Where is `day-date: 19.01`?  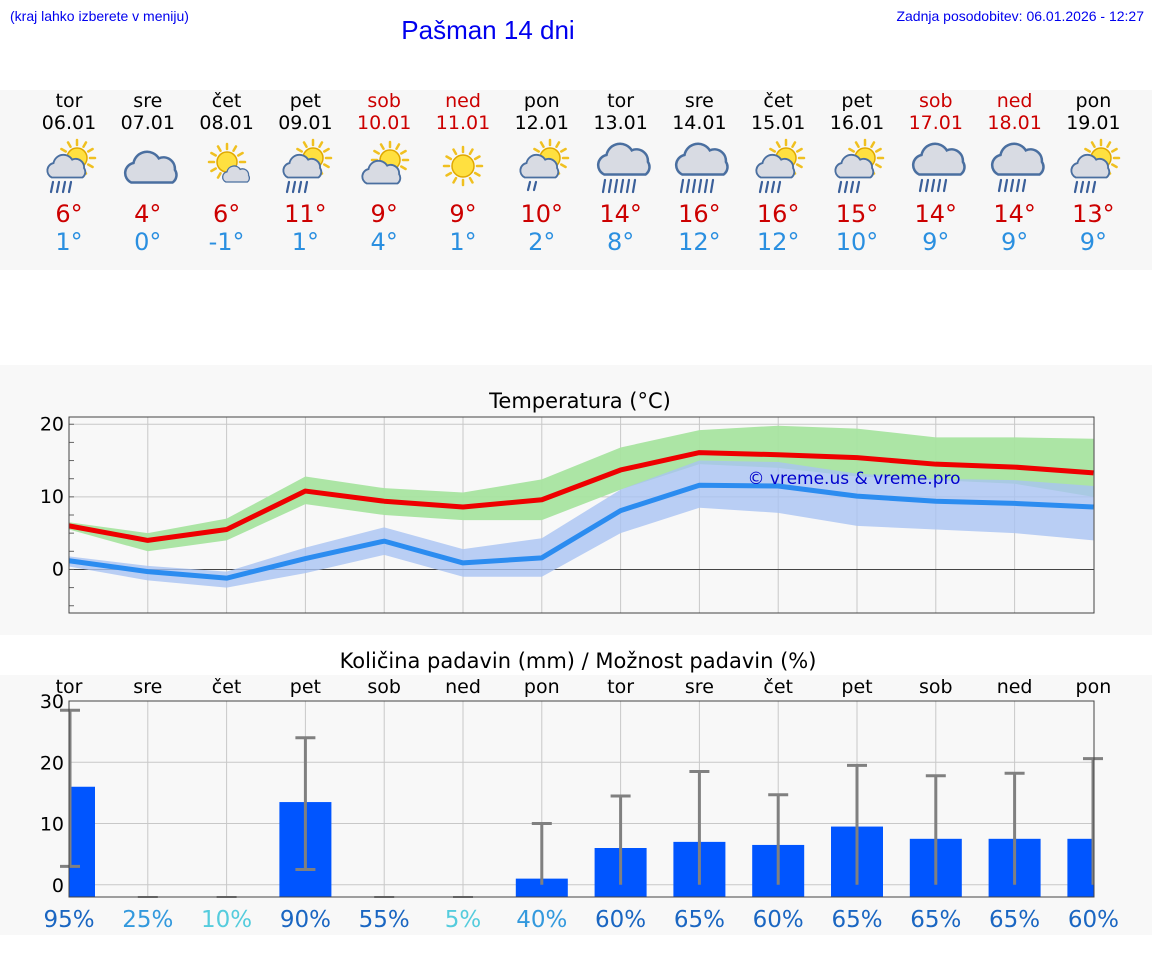 day-date: 19.01 is located at coordinates (1093, 123).